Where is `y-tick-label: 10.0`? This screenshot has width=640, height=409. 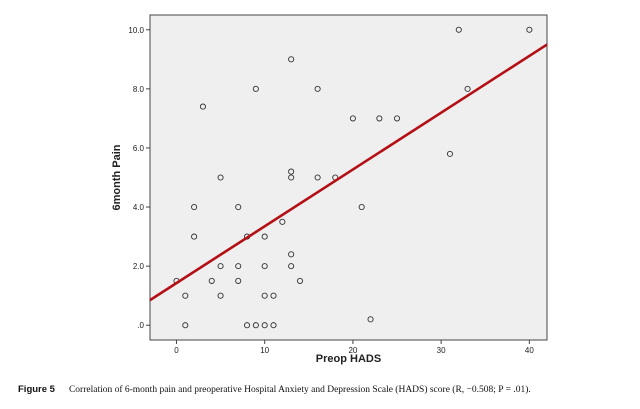
y-tick-label: 10.0 is located at coordinates (136, 30).